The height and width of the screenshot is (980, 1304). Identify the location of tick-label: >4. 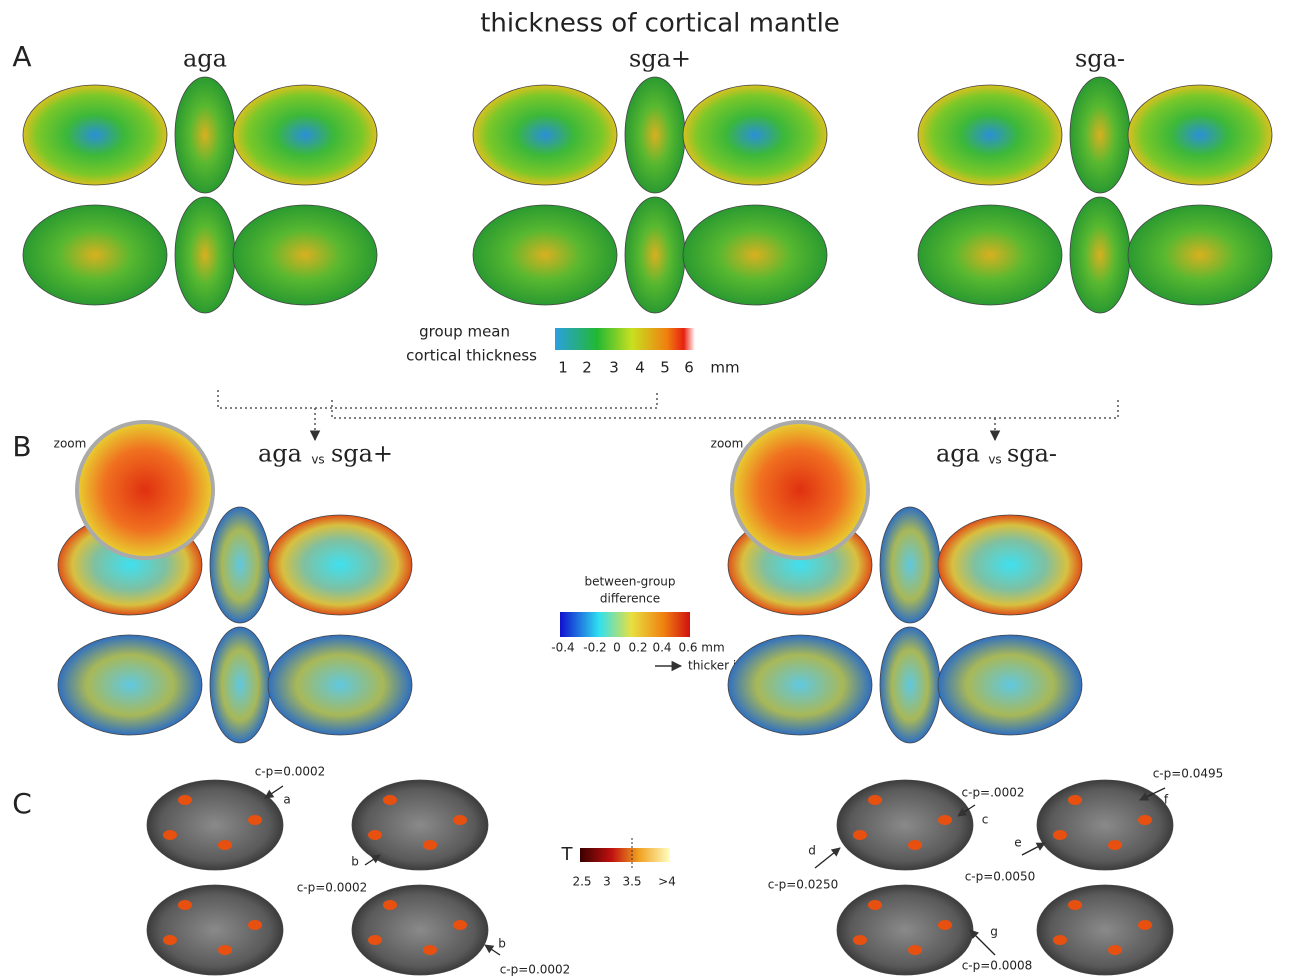
(667, 882).